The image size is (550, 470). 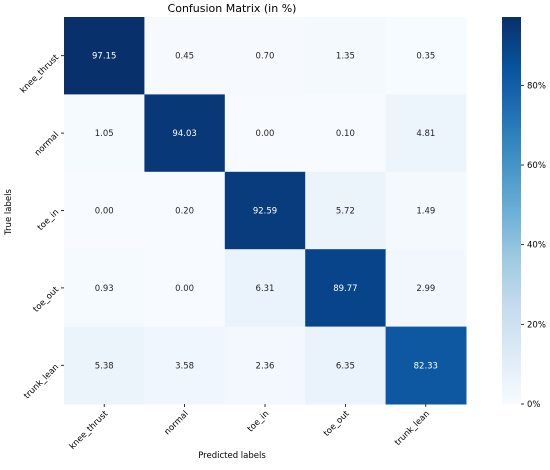 I want to click on cell-value-label: 2.36, so click(x=265, y=366).